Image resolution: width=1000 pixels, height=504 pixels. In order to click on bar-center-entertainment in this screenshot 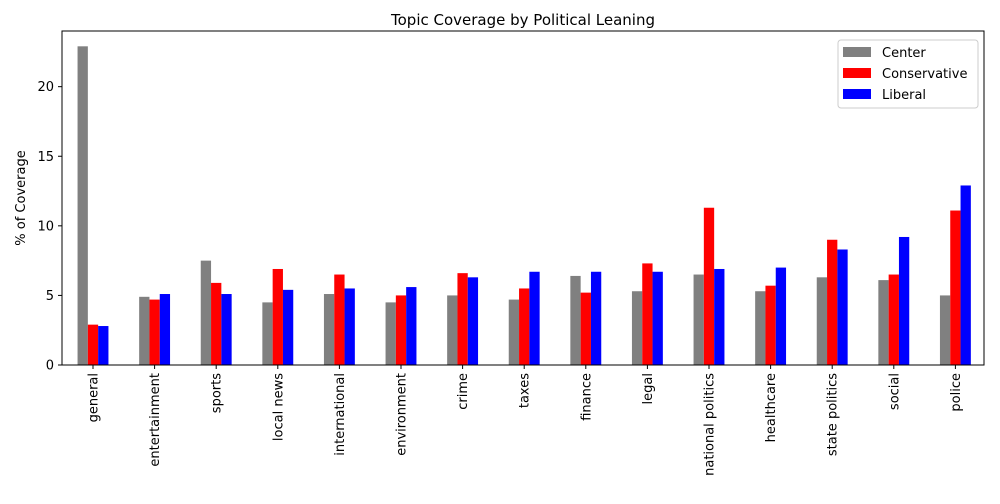, I will do `click(144, 330)`.